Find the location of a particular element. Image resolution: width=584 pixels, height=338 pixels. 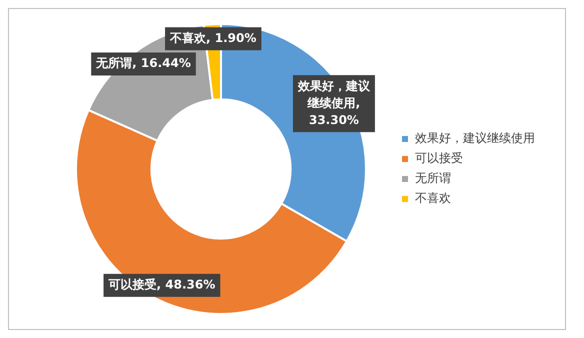

legend-label: 不喜欢 is located at coordinates (433, 198).